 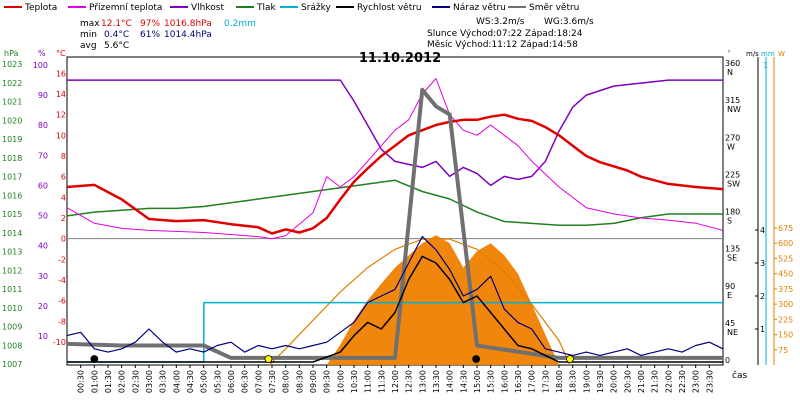 I want to click on x-tick-label: 11:30, so click(x=381, y=381).